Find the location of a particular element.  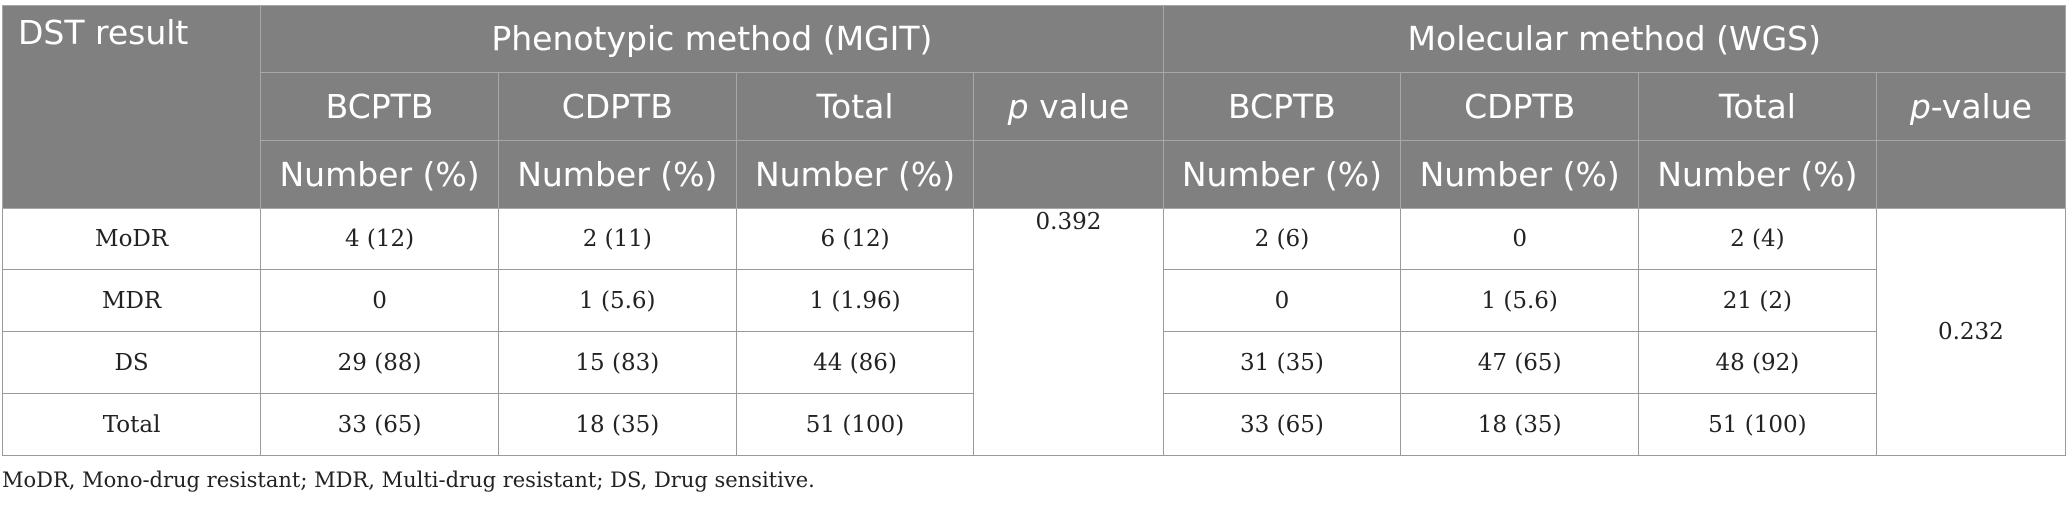

cell-mol-cdptb: 18 (35) is located at coordinates (1520, 424).